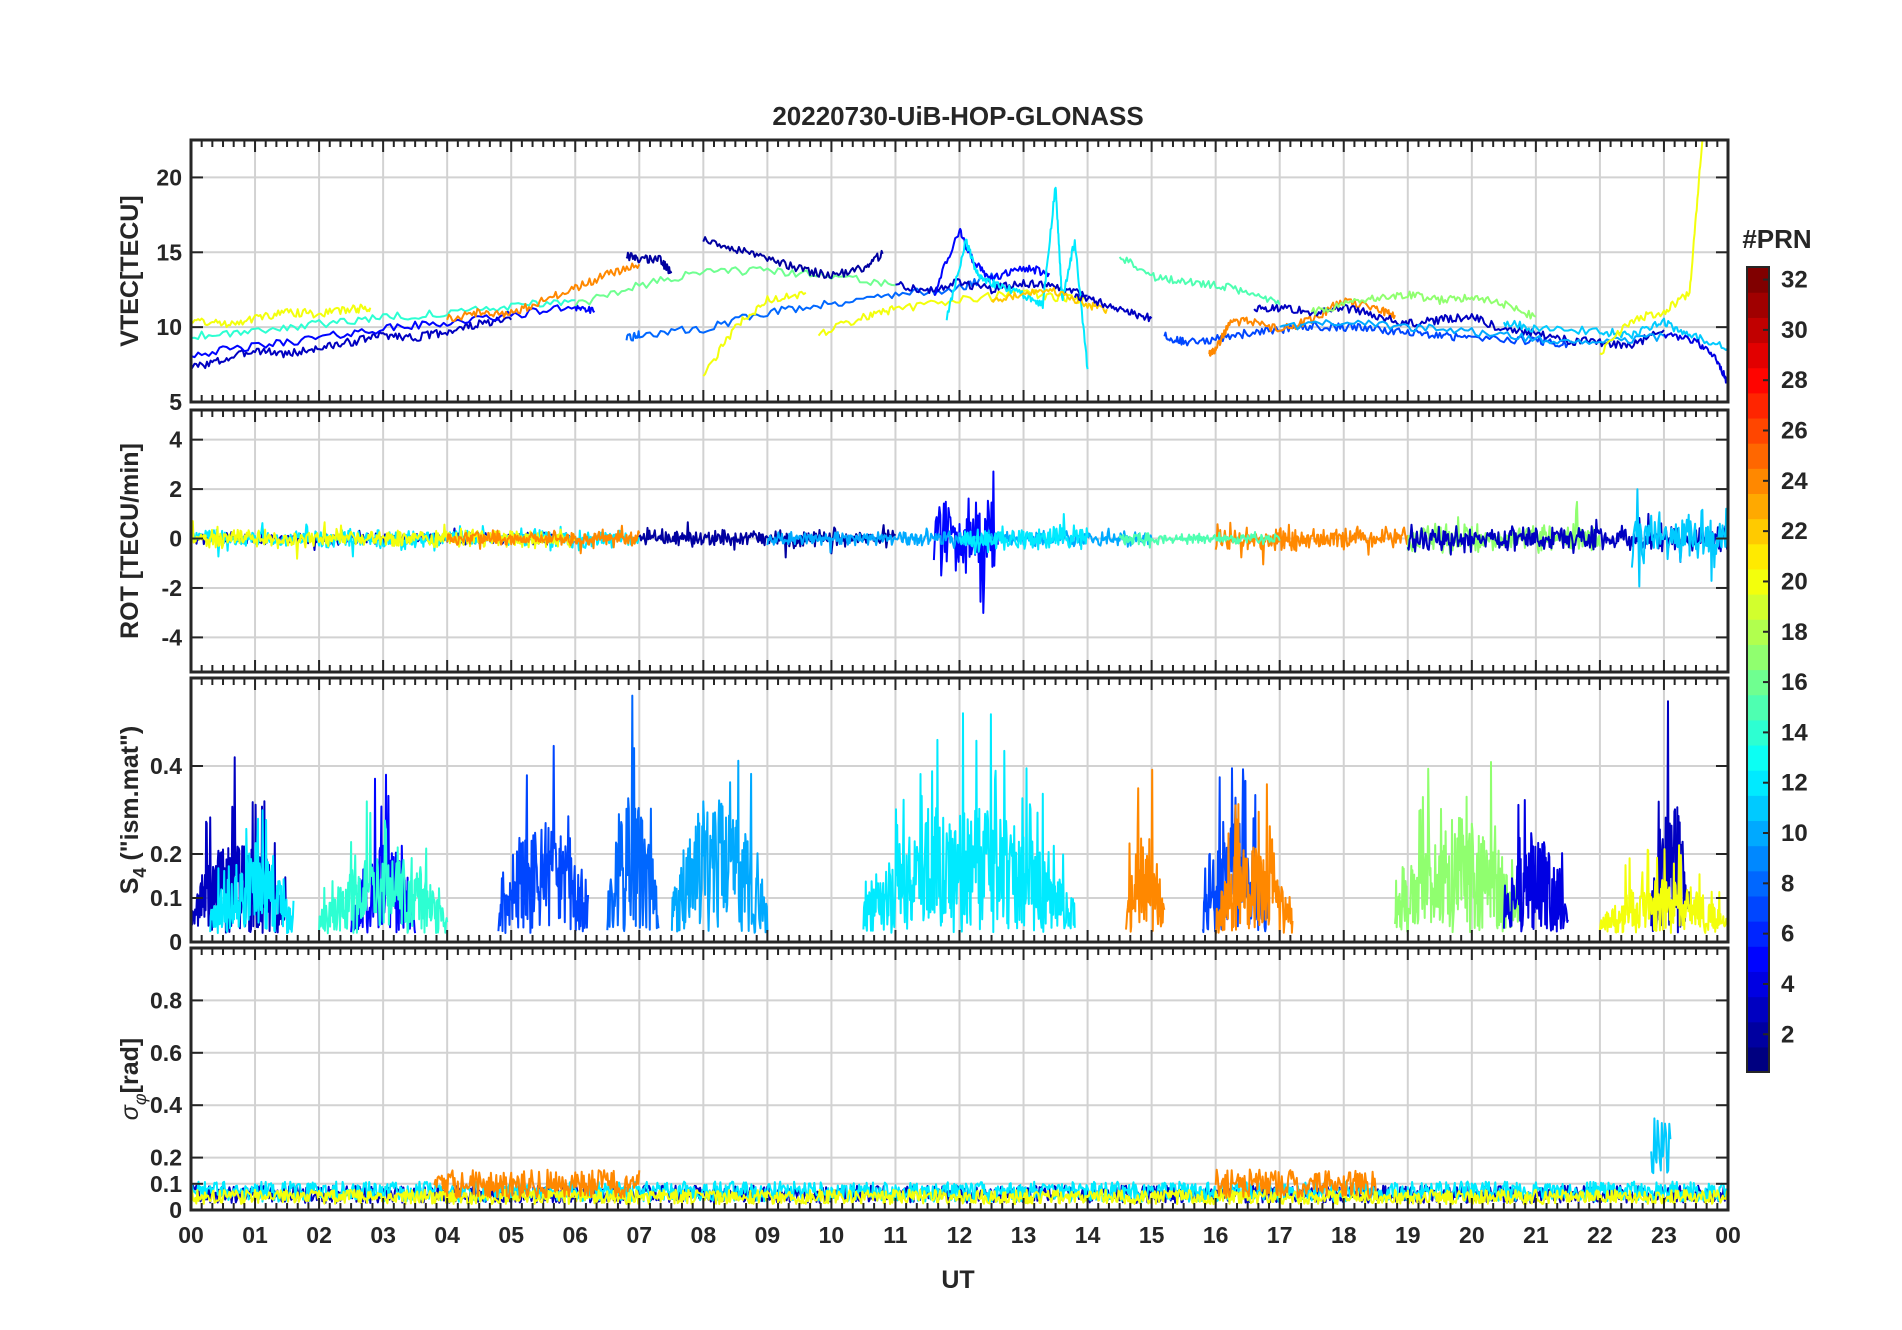 This screenshot has width=1902, height=1330. What do you see at coordinates (1280, 1235) in the screenshot?
I see `x-tick-label: 17` at bounding box center [1280, 1235].